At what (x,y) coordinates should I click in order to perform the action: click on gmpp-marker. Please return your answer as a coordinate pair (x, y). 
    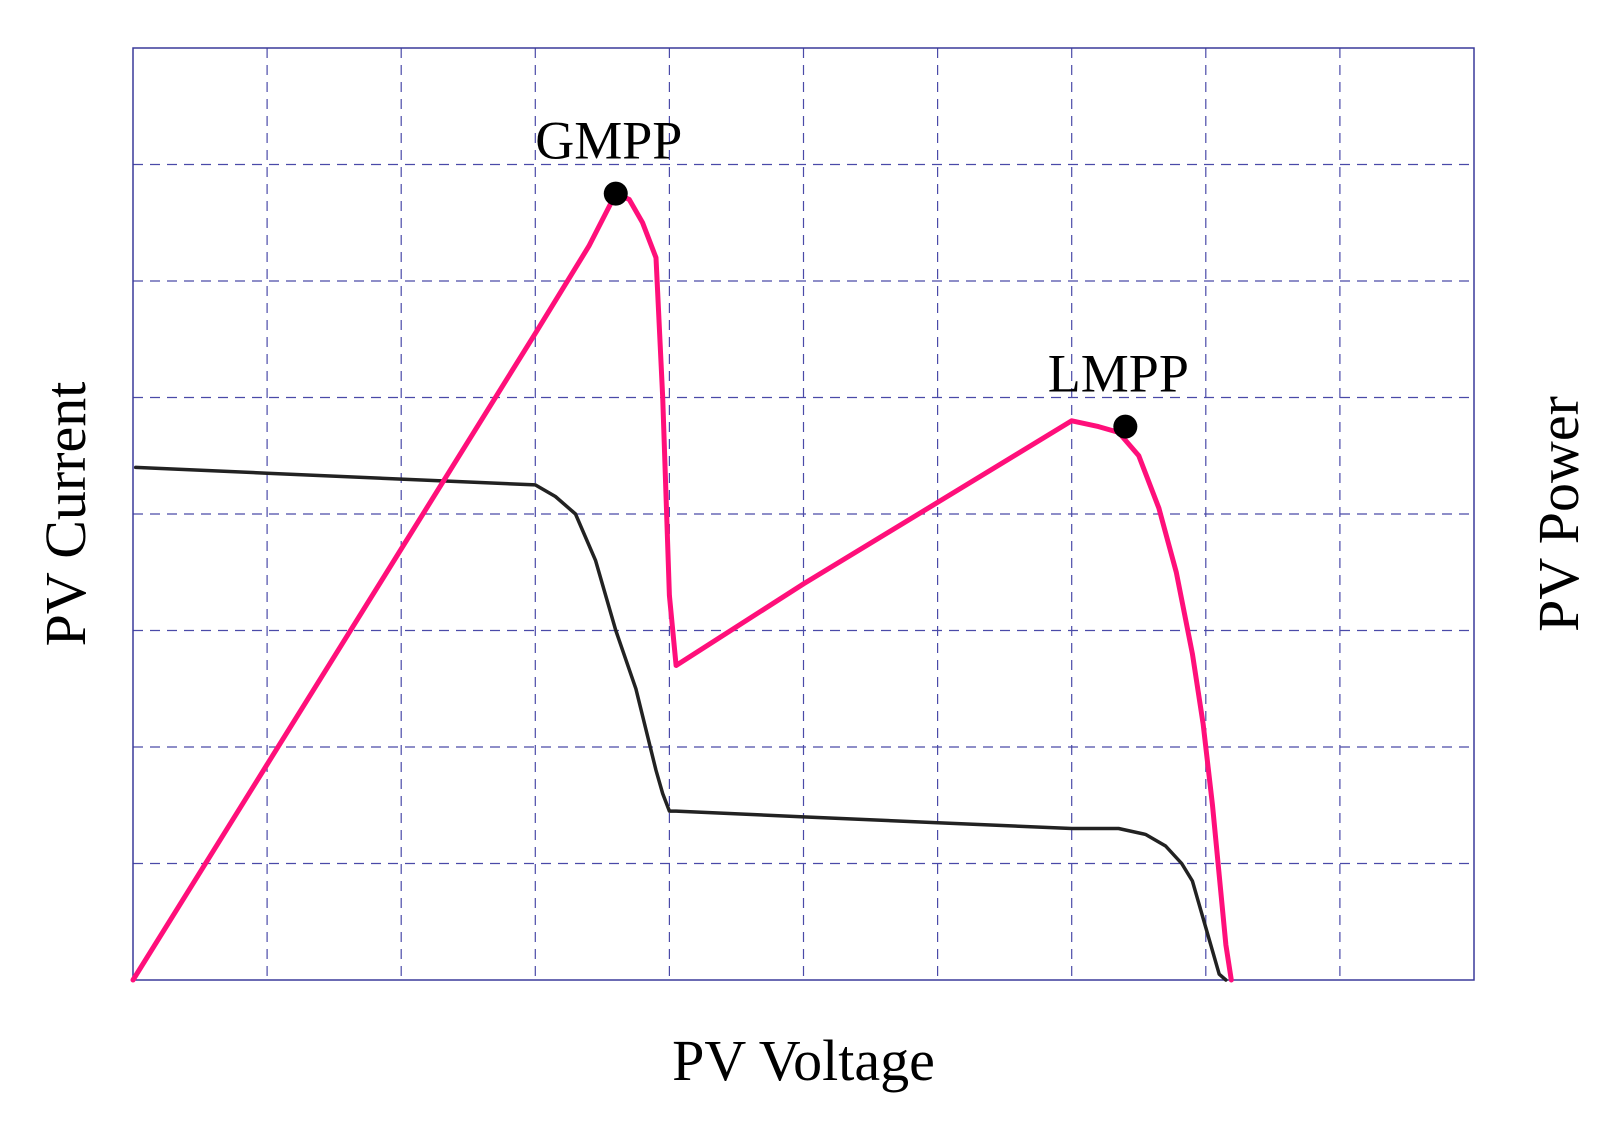
    Looking at the image, I should click on (615, 193).